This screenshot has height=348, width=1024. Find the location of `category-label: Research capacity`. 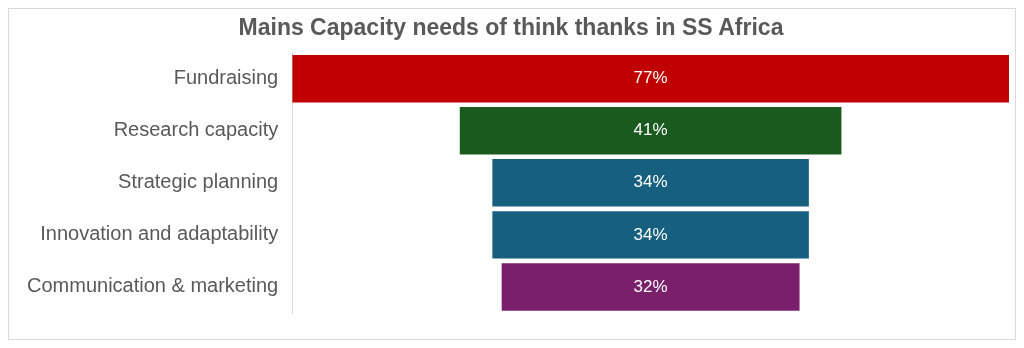

category-label: Research capacity is located at coordinates (196, 129).